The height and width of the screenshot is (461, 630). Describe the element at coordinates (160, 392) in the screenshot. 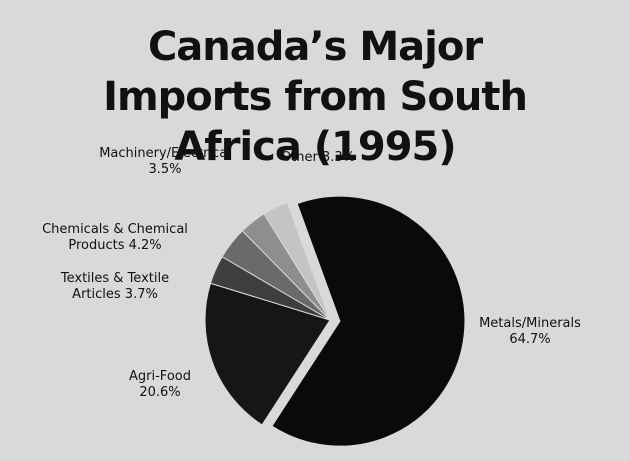

I see `value-label: 20.6%` at that location.